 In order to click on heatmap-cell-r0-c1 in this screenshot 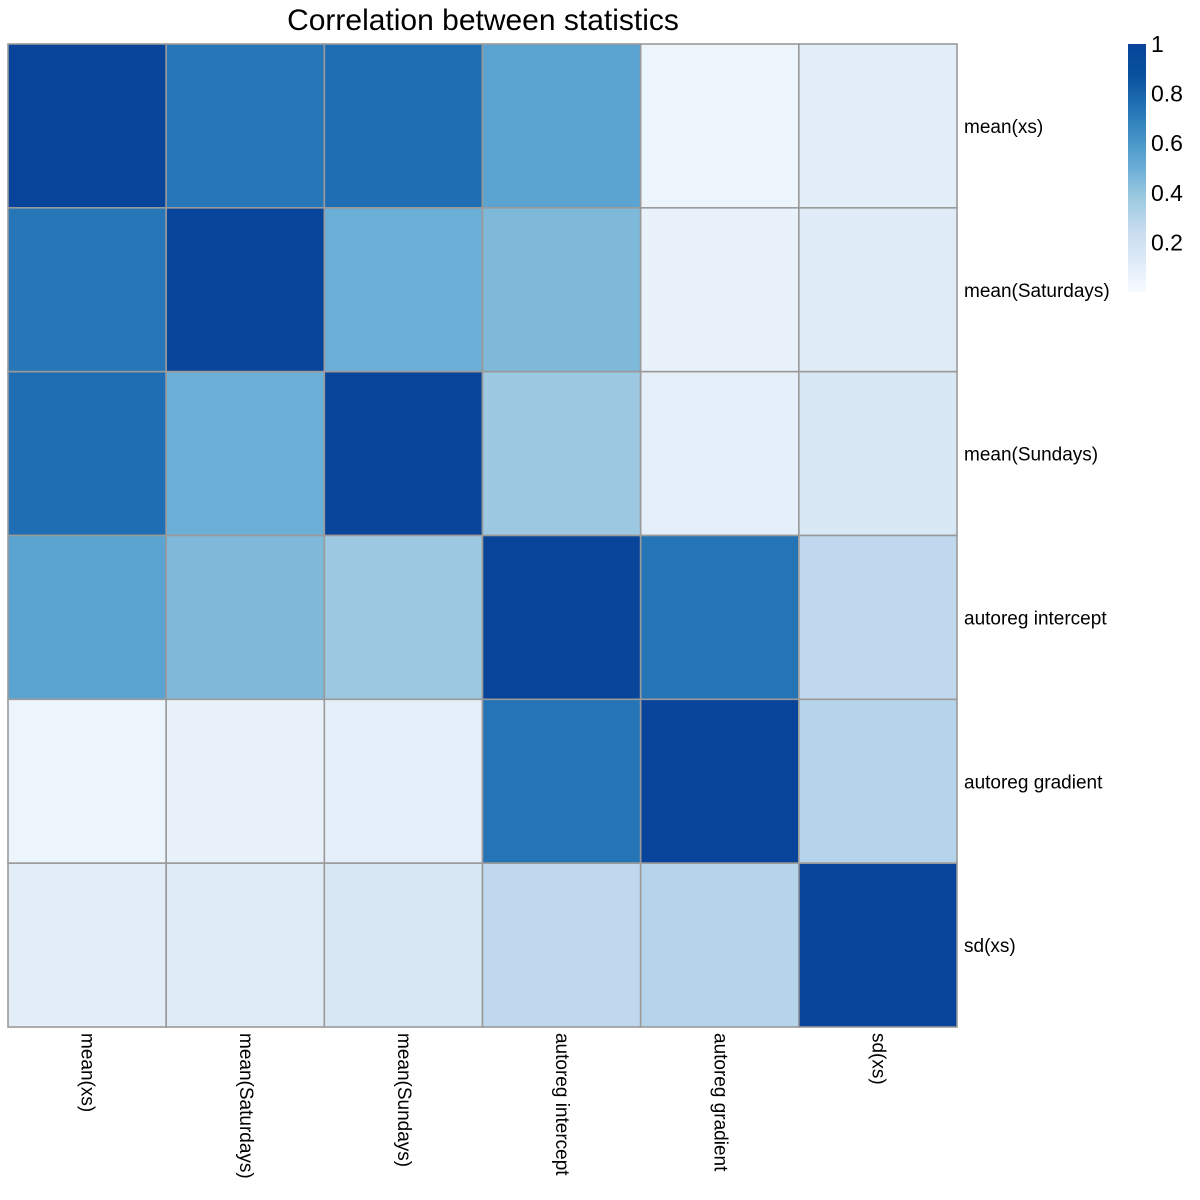, I will do `click(245, 126)`.